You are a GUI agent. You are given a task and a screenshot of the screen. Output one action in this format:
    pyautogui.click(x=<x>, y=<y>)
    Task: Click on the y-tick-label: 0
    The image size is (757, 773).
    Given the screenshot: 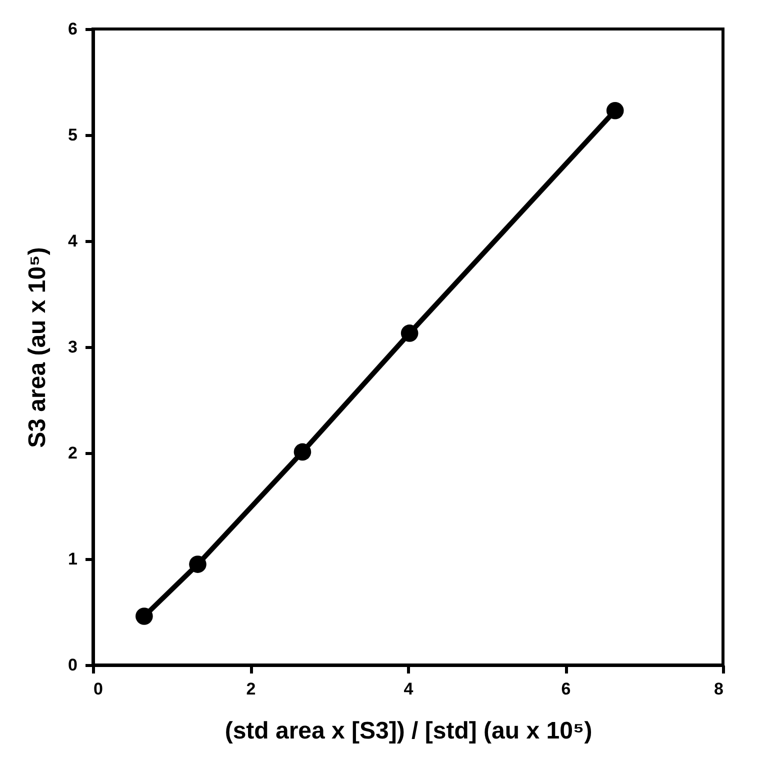 What is the action you would take?
    pyautogui.click(x=73, y=665)
    